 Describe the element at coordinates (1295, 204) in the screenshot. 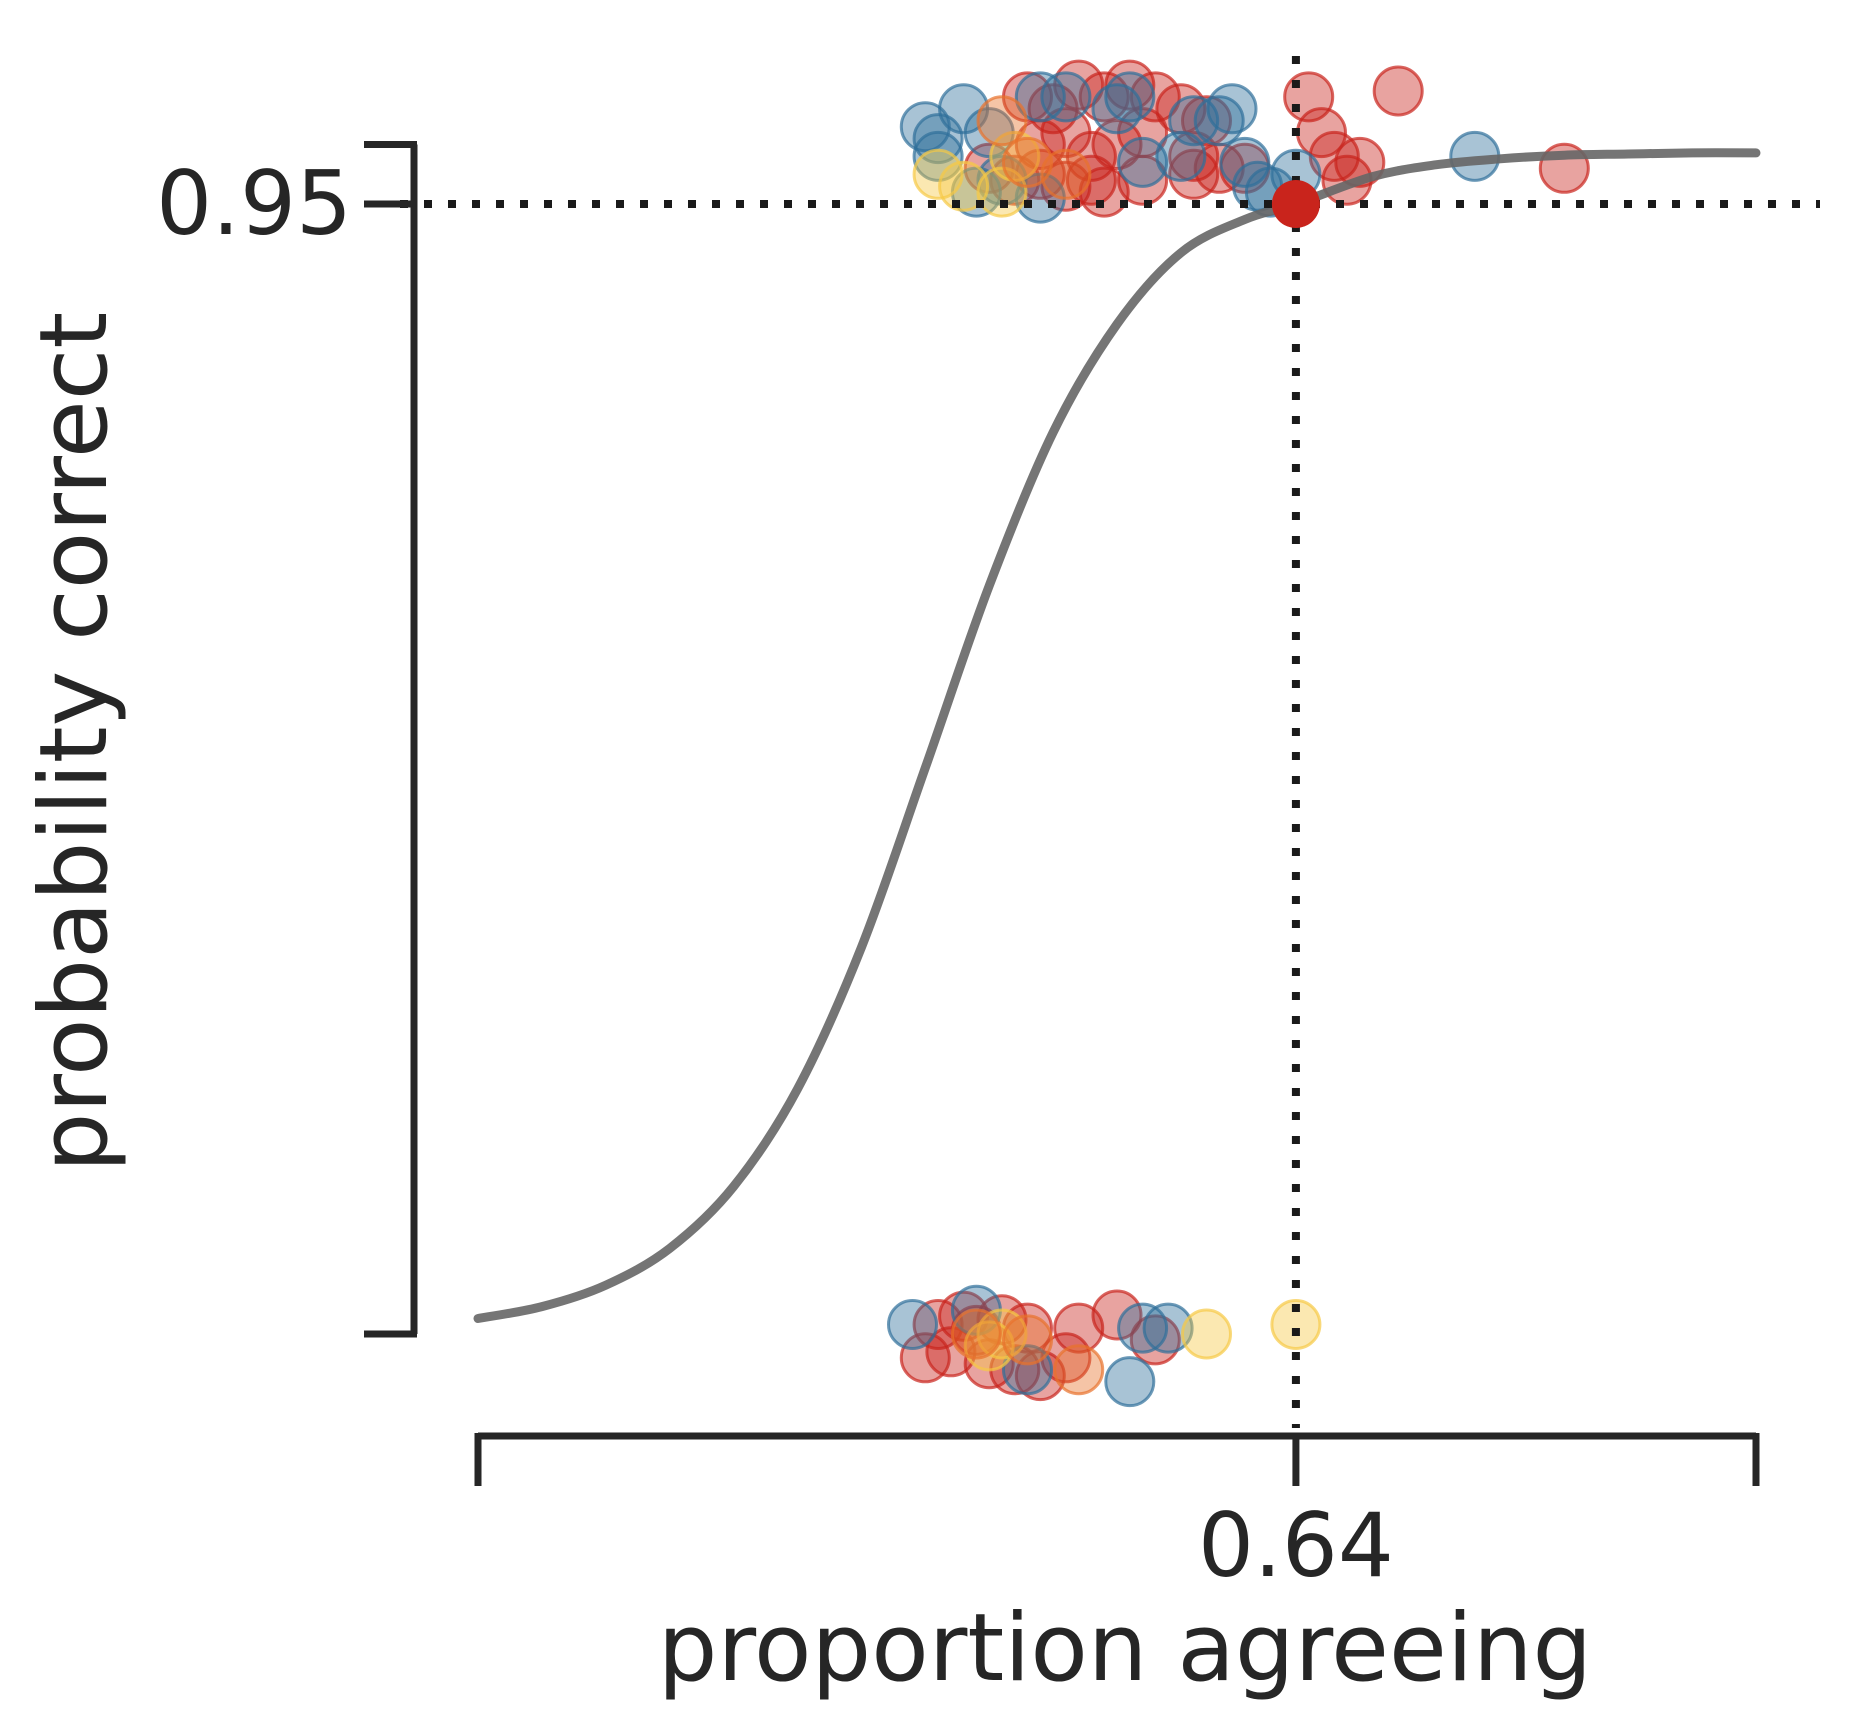

I see `highlight-point` at that location.